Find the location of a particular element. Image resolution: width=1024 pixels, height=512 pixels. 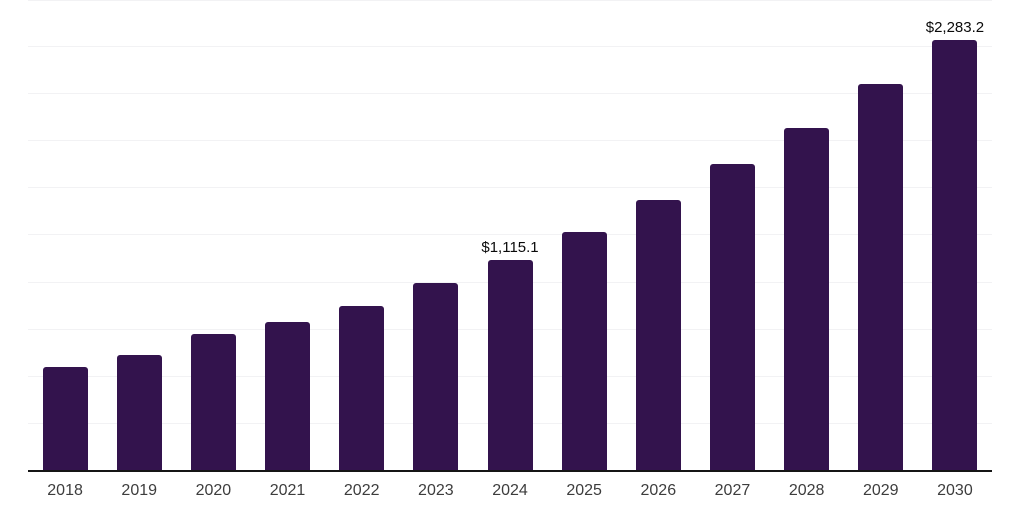

value-label-2030: $2,283.2 is located at coordinates (955, 27).